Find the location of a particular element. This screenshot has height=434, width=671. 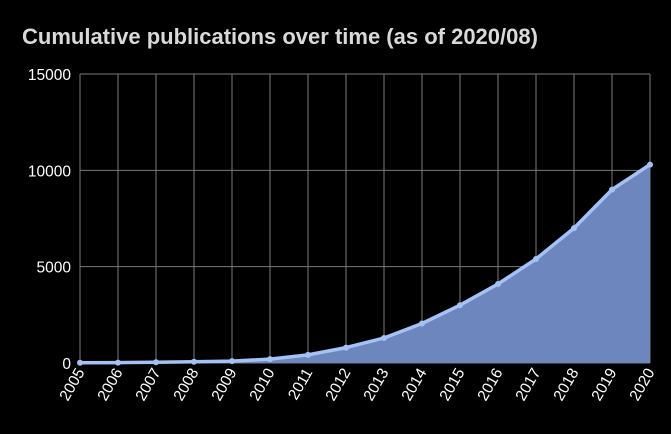

x-tick-label: 2009 is located at coordinates (224, 385).